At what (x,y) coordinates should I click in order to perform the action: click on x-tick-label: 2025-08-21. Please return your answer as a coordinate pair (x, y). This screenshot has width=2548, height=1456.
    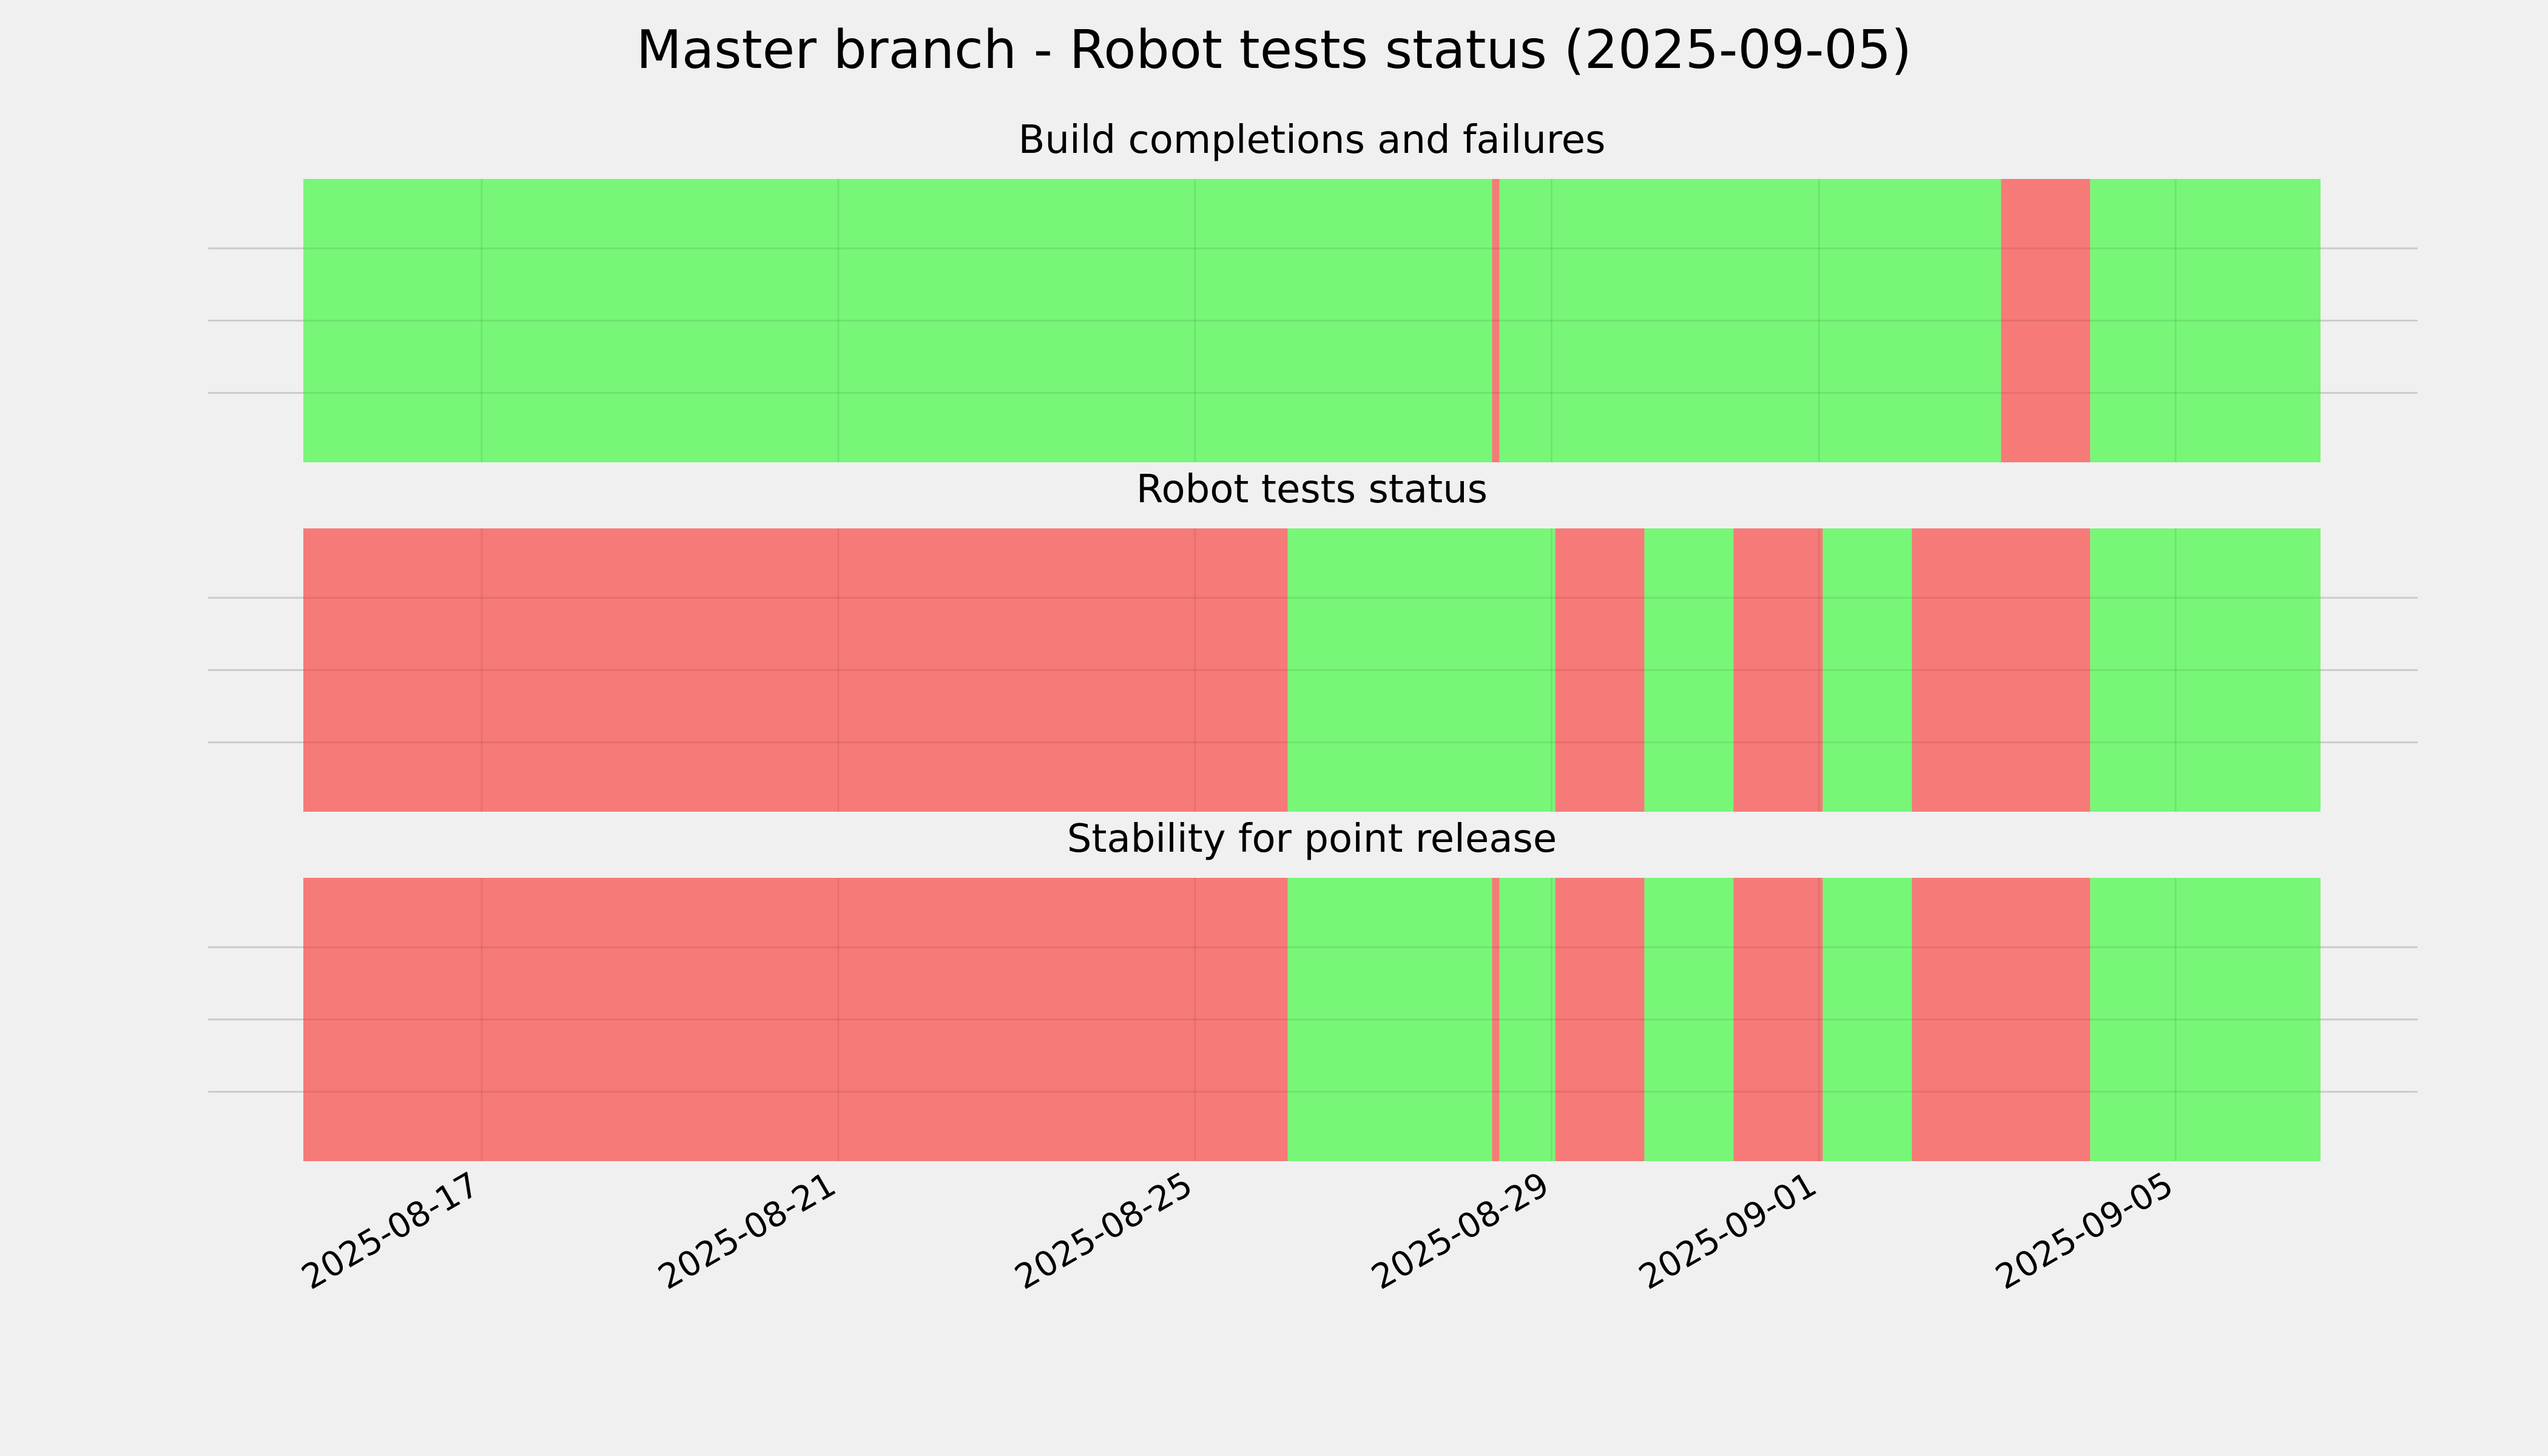
    Looking at the image, I should click on (747, 1231).